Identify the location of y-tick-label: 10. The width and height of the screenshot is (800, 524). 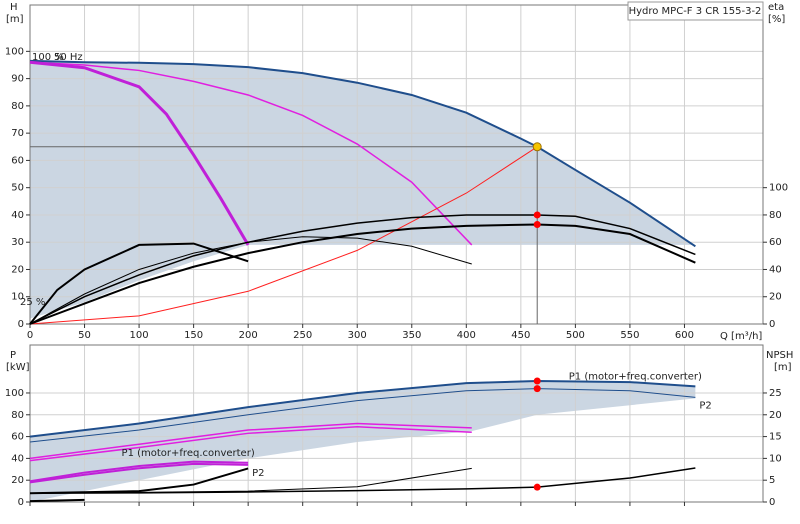
(17, 297).